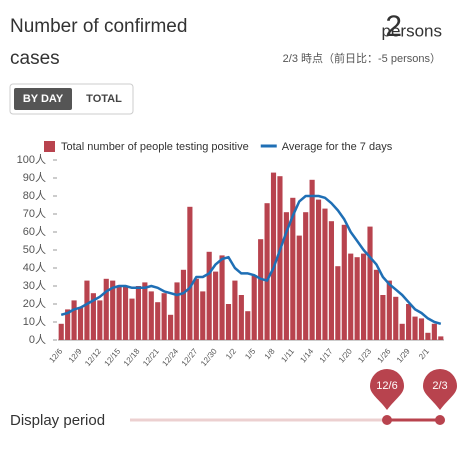 The image size is (472, 449). What do you see at coordinates (112, 357) in the screenshot?
I see `x-tick-label: 12/15` at bounding box center [112, 357].